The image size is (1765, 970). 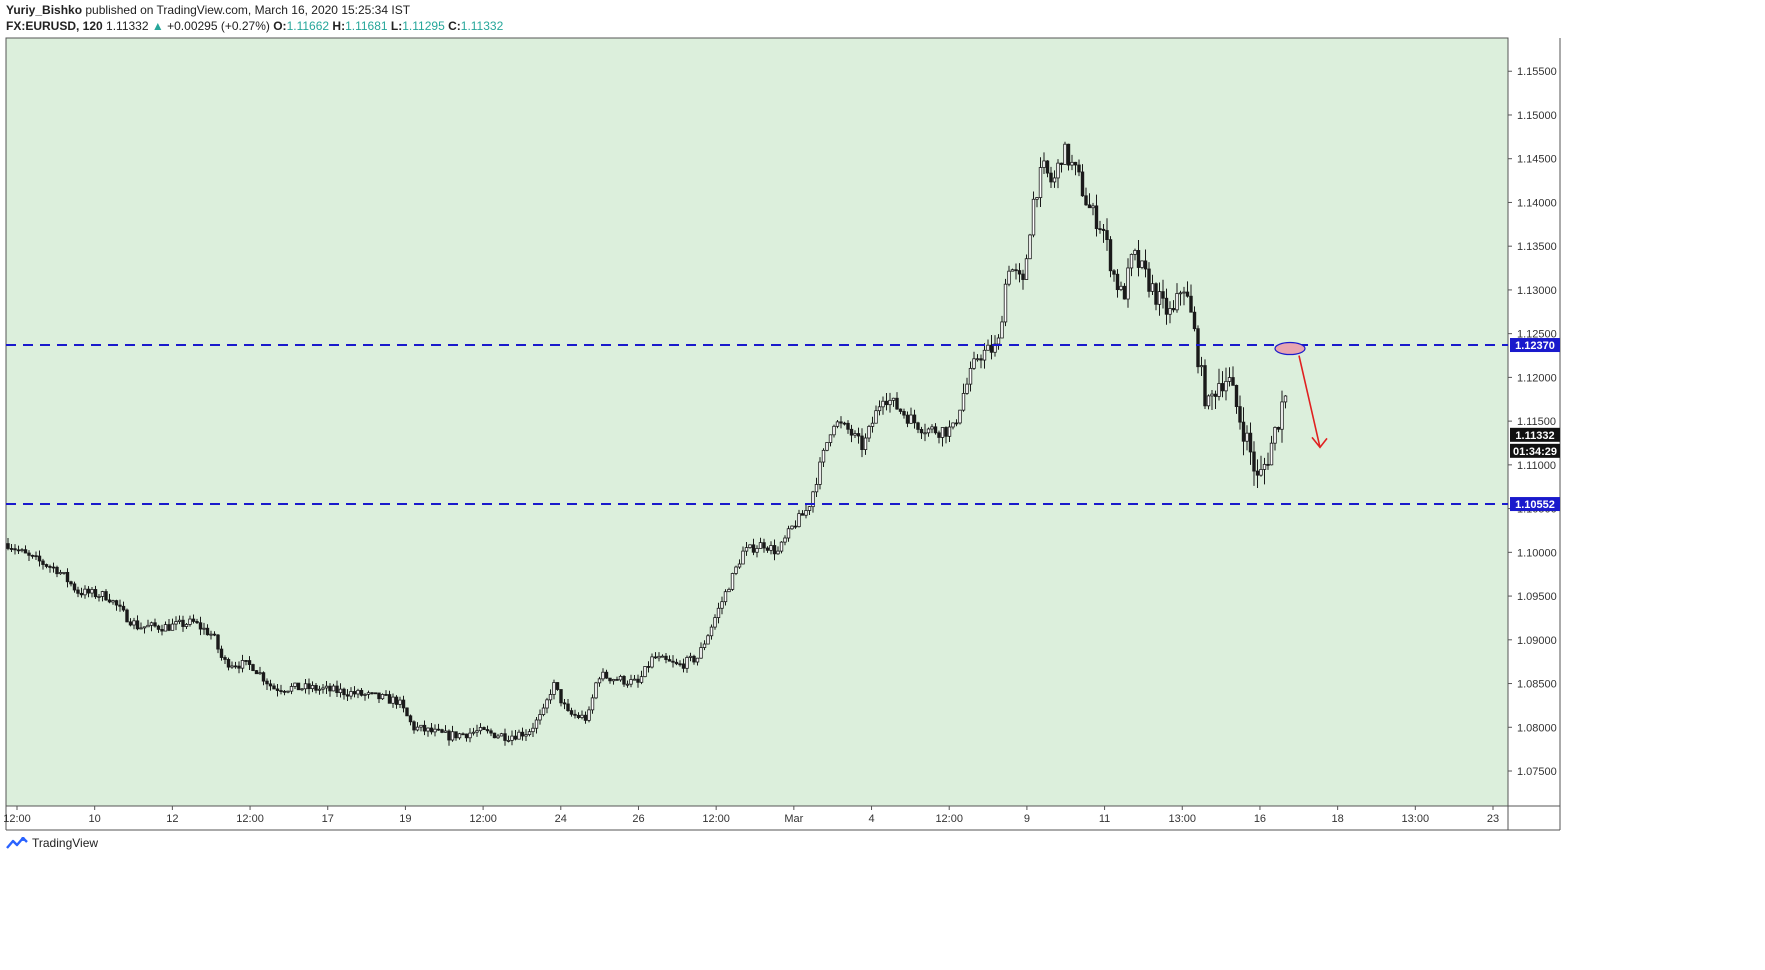 I want to click on y-tick-label: 1.09000, so click(x=1537, y=641).